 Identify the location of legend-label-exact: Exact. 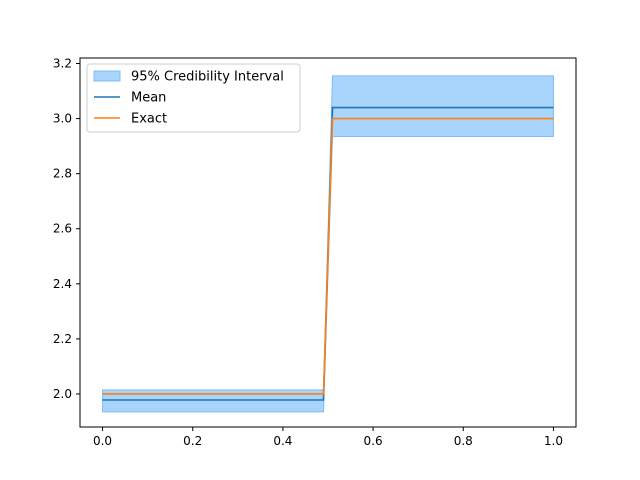
(149, 119).